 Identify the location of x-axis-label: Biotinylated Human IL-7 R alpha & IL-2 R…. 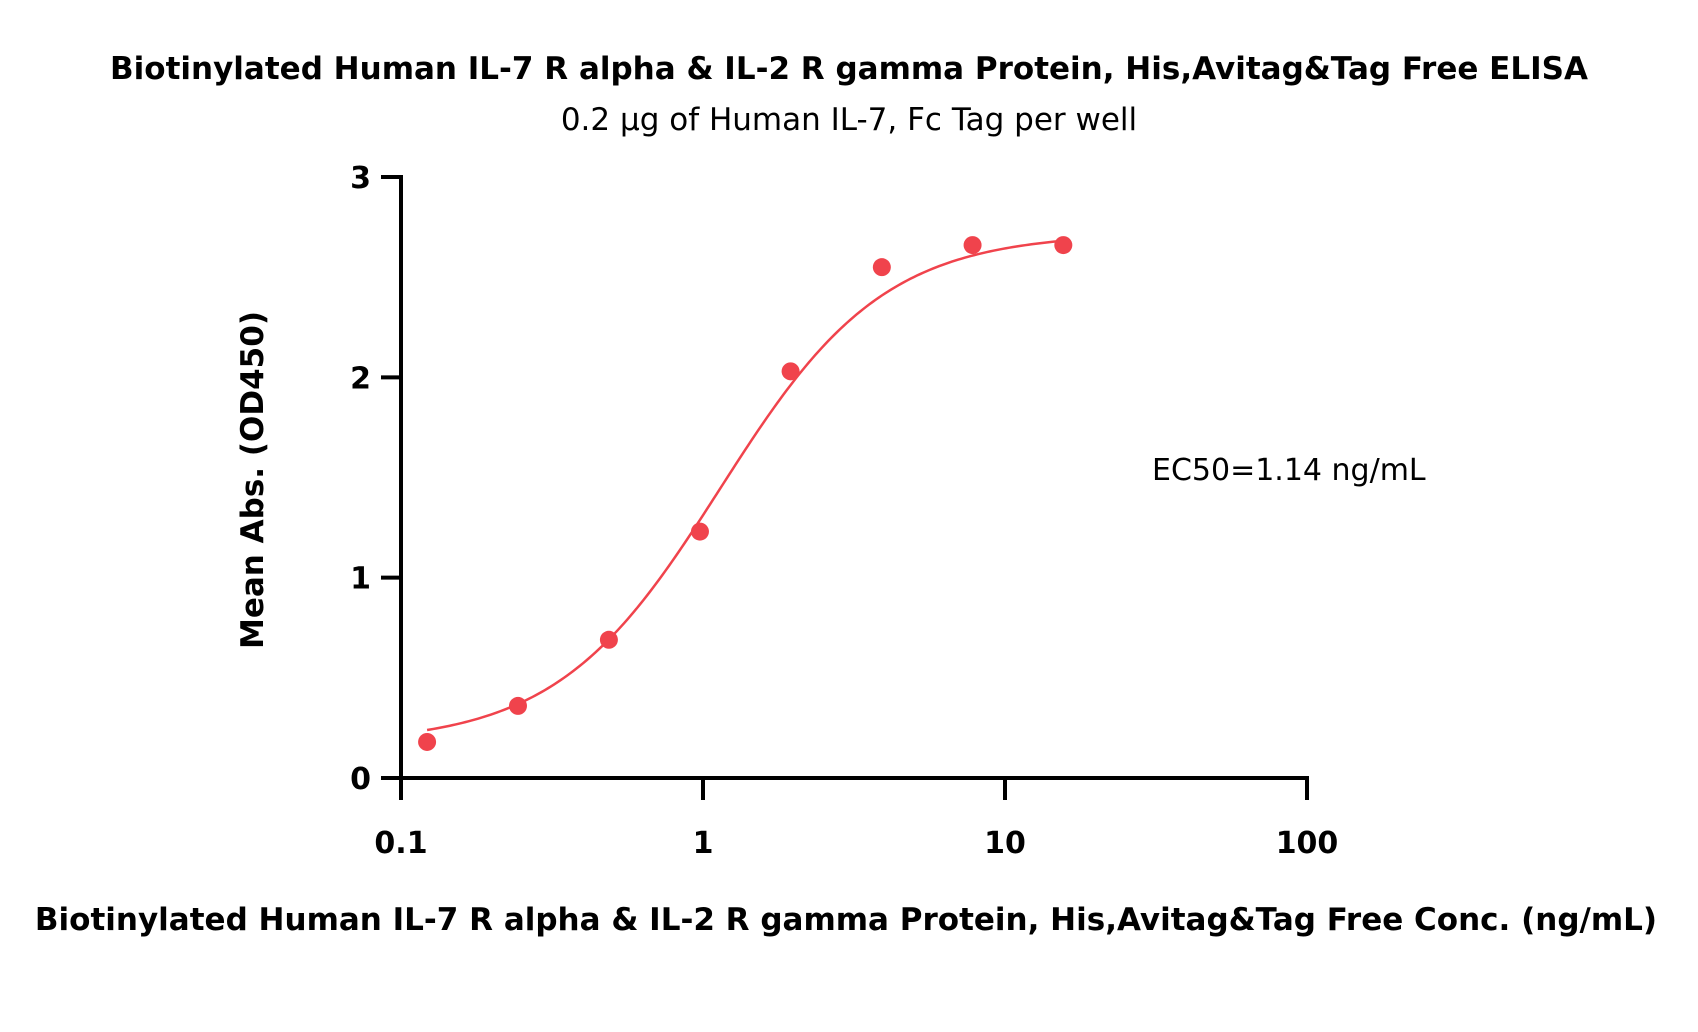
(846, 920).